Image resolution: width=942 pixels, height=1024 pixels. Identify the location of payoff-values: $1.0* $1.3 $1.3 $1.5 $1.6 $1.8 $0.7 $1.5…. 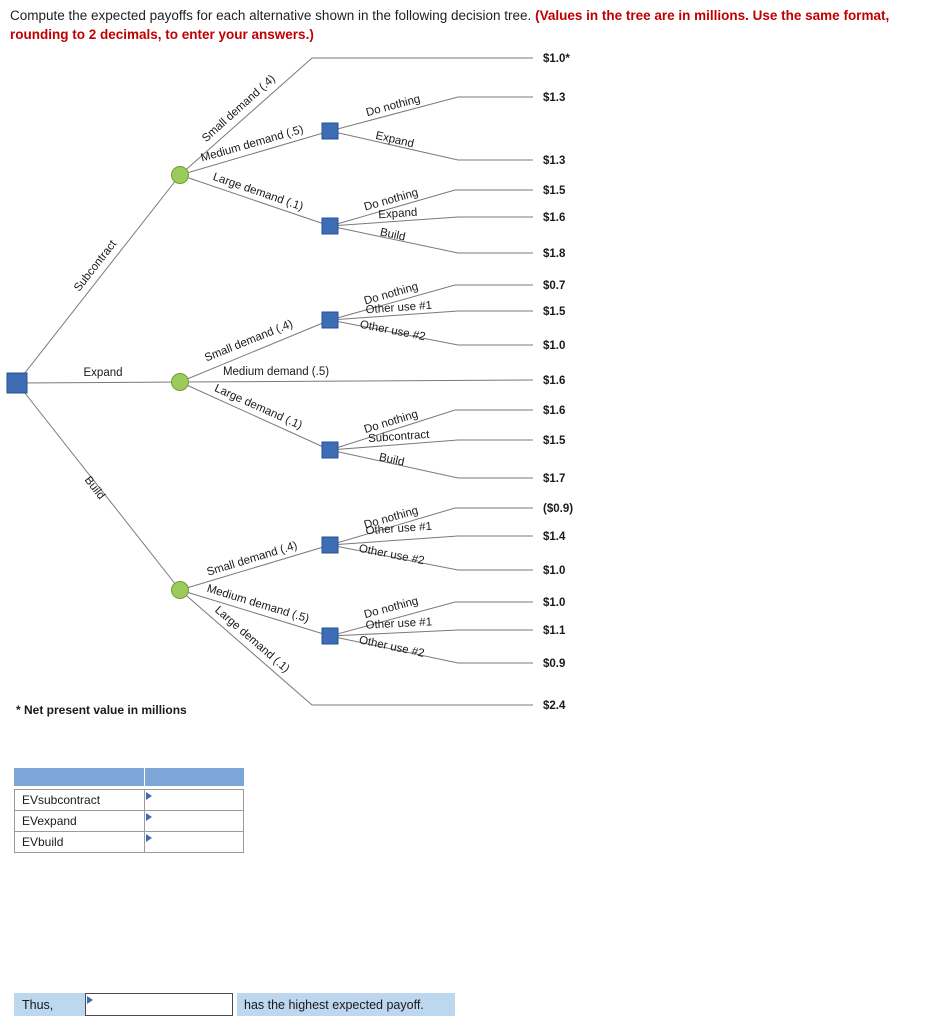
(558, 382).